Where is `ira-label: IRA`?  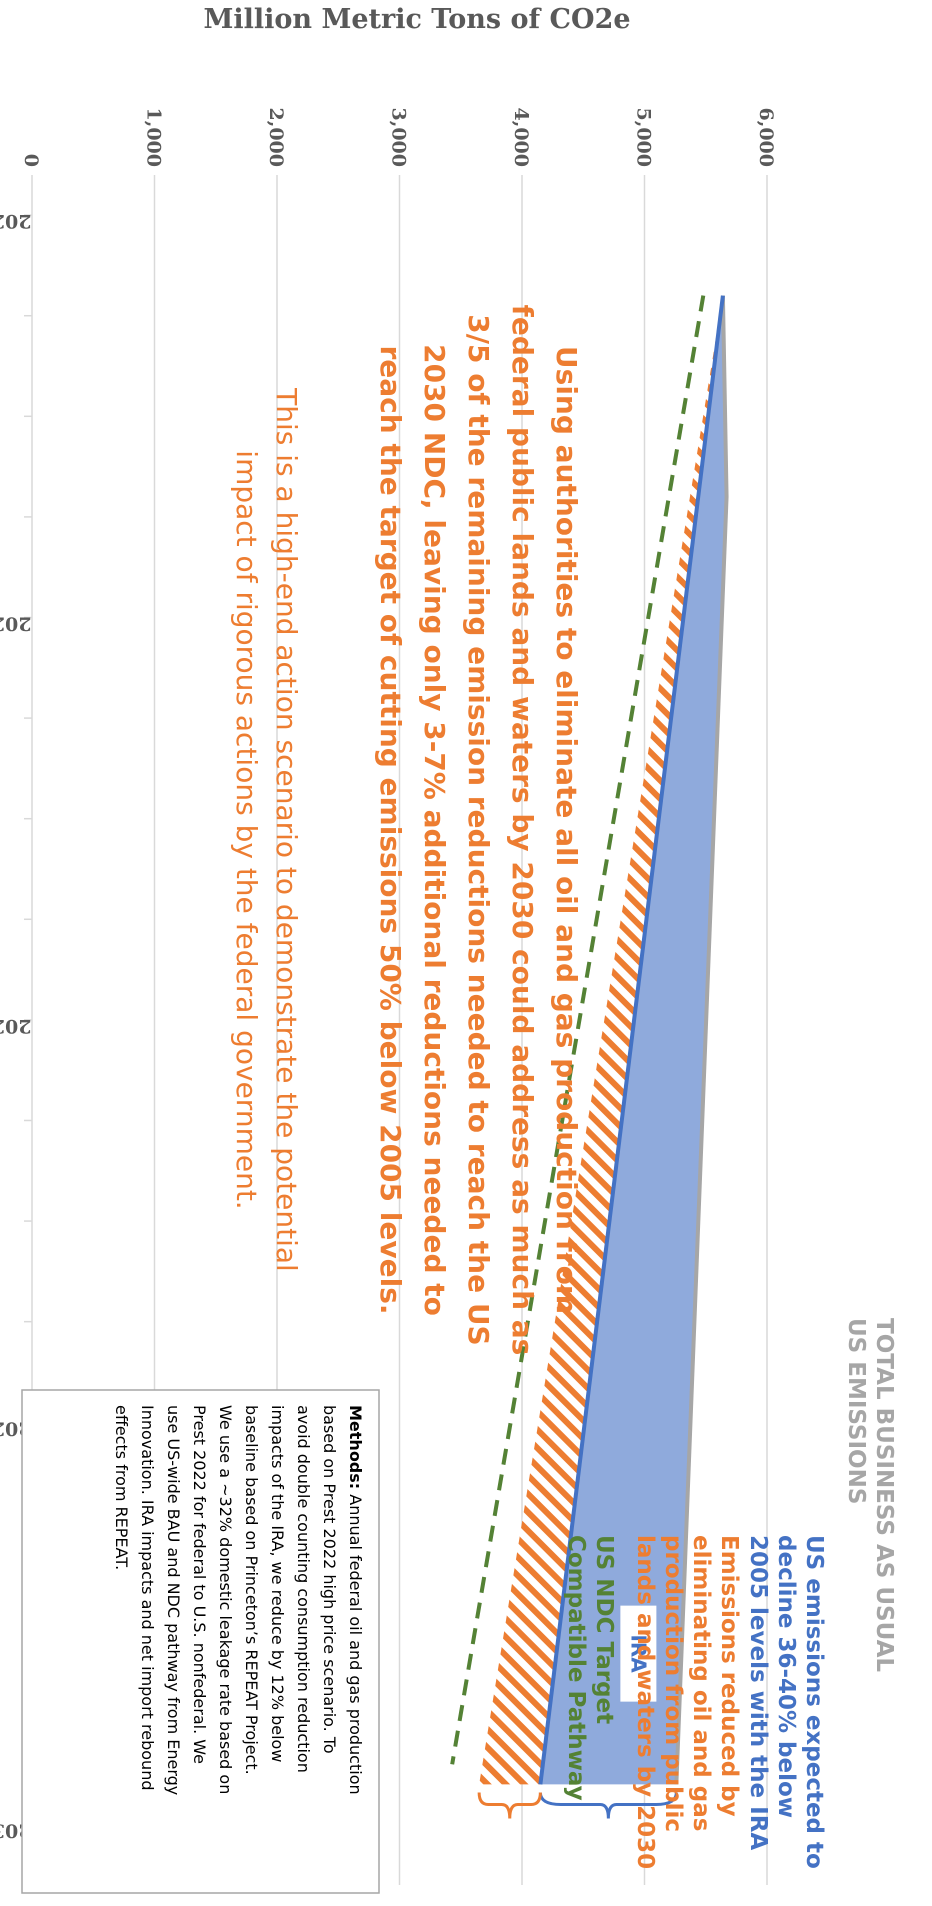 ira-label: IRA is located at coordinates (638, 1653).